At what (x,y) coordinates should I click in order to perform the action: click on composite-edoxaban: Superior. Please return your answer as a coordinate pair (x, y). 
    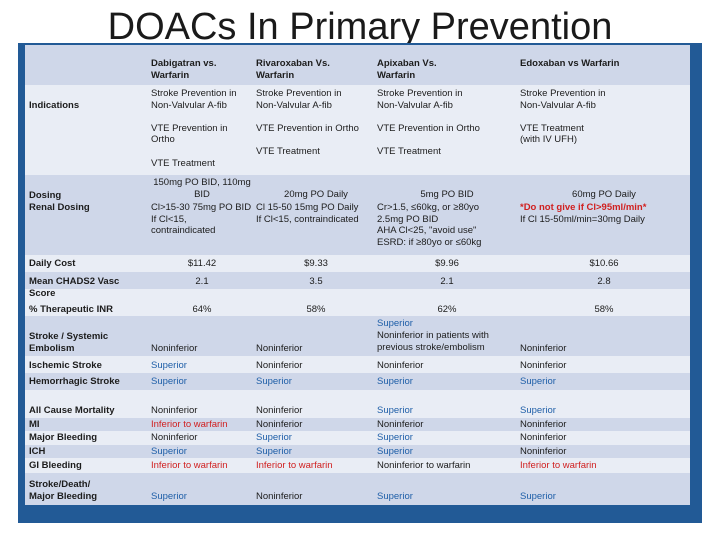
    Looking at the image, I should click on (538, 496).